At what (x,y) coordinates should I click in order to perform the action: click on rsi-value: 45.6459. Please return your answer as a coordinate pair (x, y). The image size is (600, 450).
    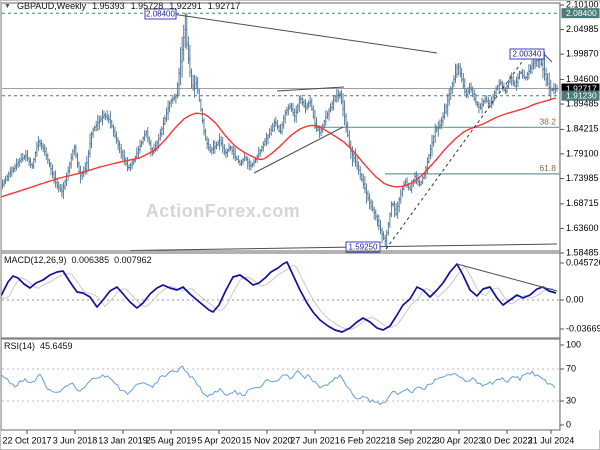
    Looking at the image, I should click on (56, 346).